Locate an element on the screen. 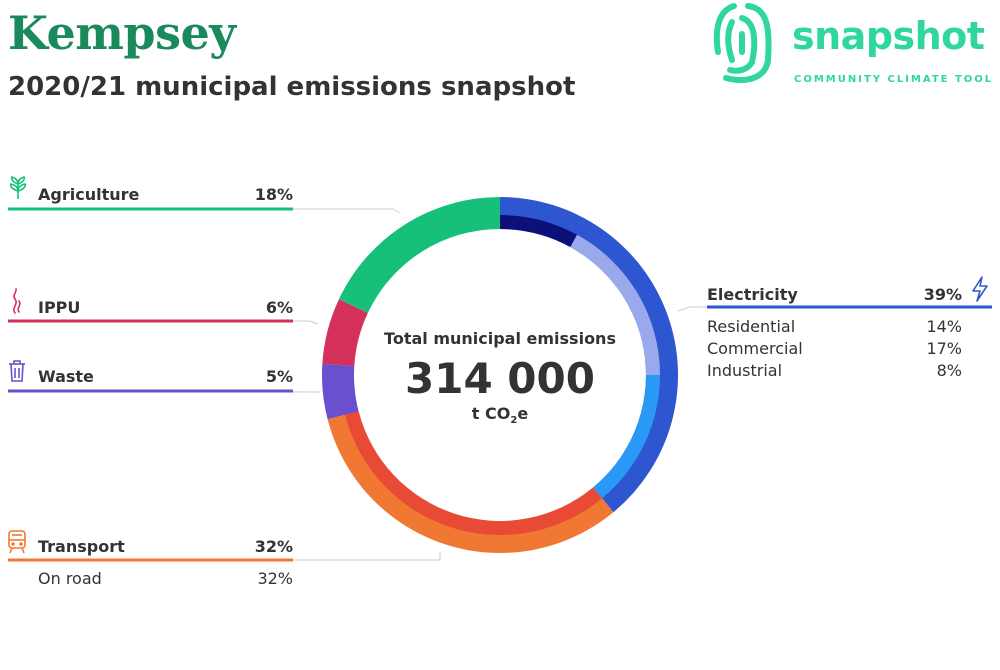 This screenshot has height=670, width=1000. unit-subscript: 2 is located at coordinates (514, 421).